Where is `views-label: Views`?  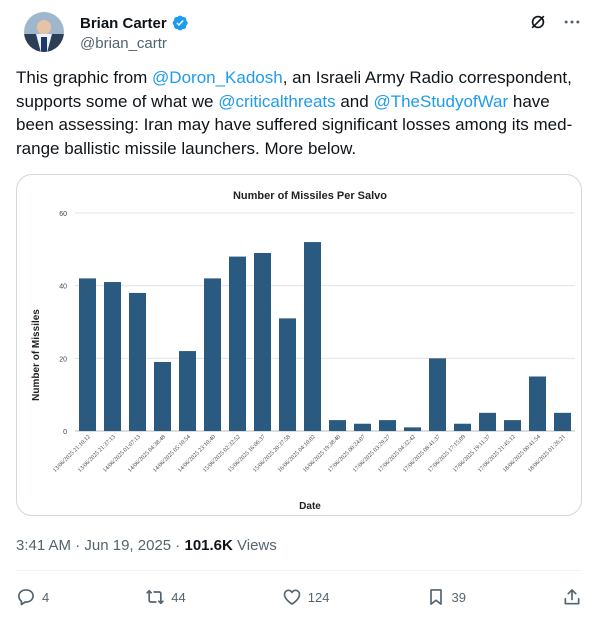 views-label: Views is located at coordinates (254, 545).